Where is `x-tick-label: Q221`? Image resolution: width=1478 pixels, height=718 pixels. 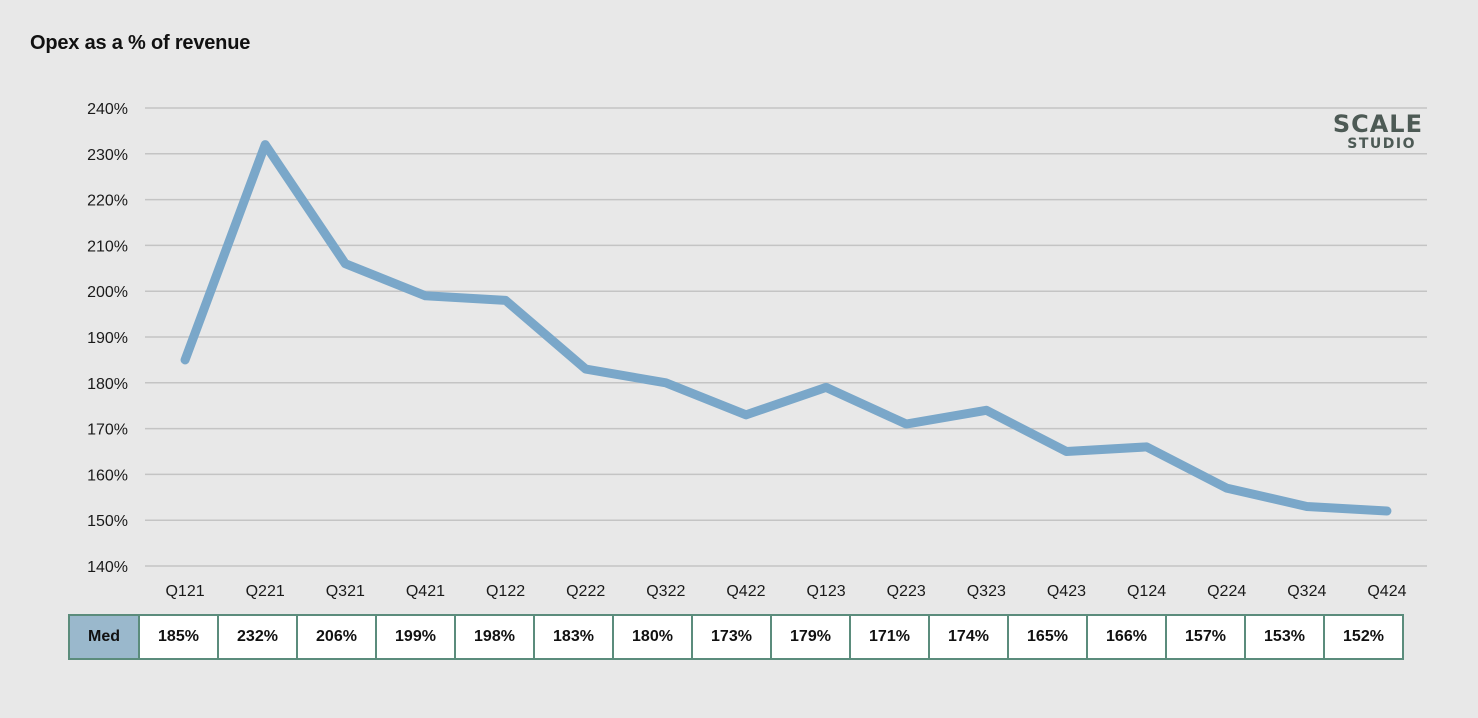
x-tick-label: Q221 is located at coordinates (265, 591).